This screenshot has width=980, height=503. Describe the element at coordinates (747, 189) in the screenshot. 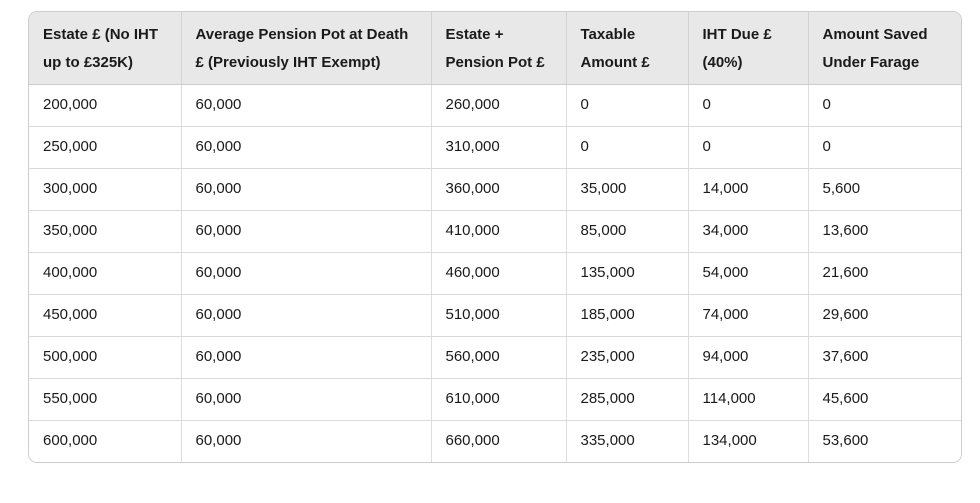

I see `table-cell: 14,000` at that location.